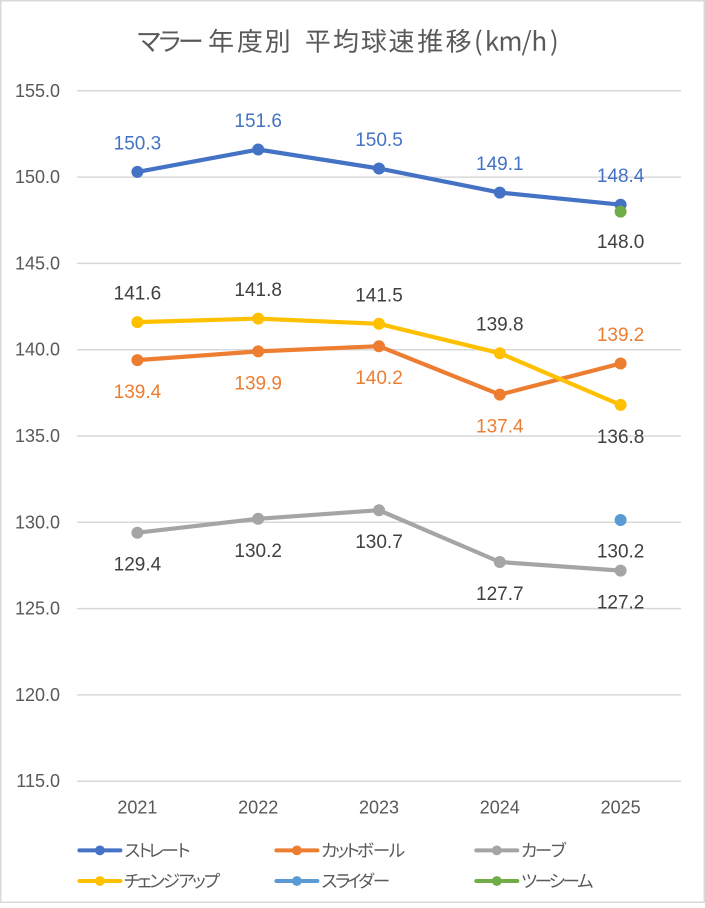 The image size is (705, 908). I want to click on svg-text: 141.5, so click(379, 295).